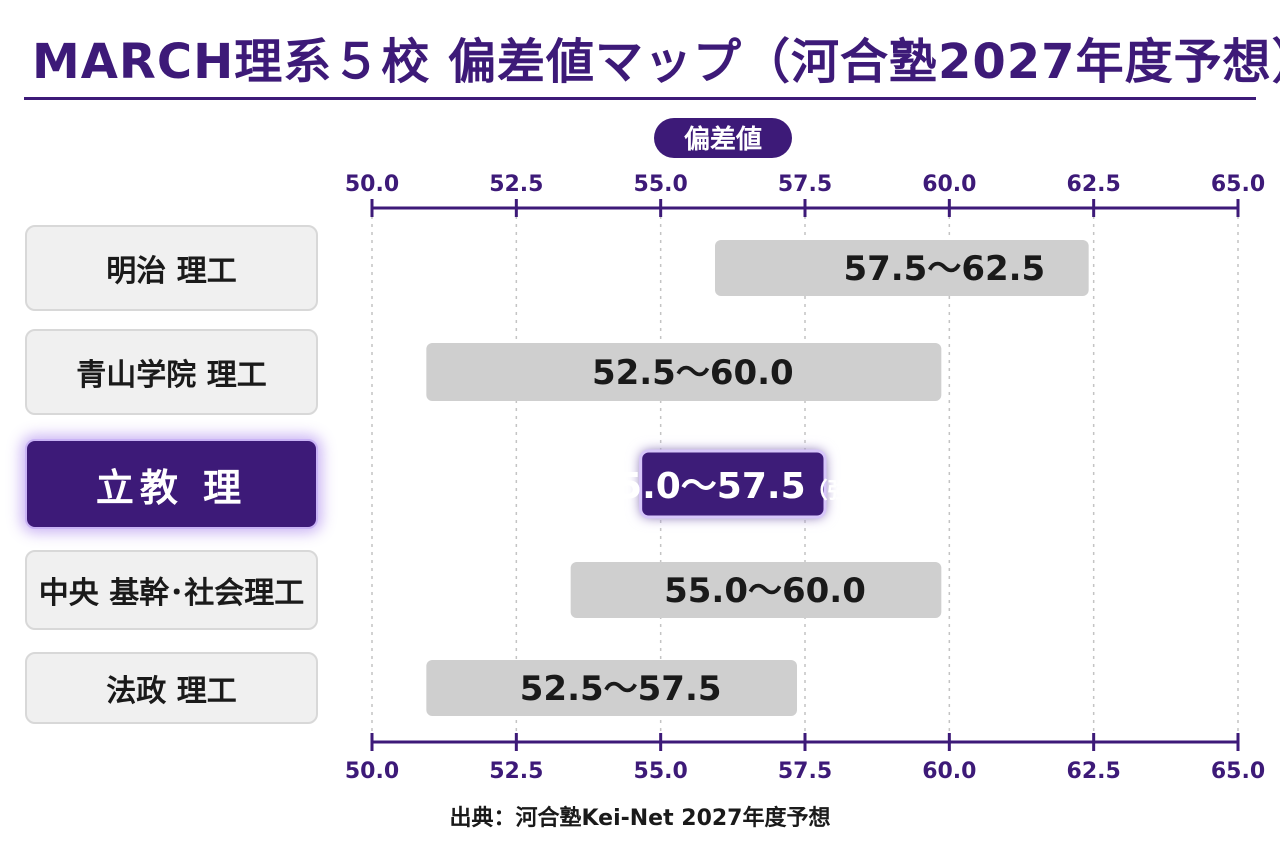 The width and height of the screenshot is (1280, 853). What do you see at coordinates (656, 62) in the screenshot?
I see `page-title: MARCH理系５校 偏差値マップ（河合塾2027年度予想）` at bounding box center [656, 62].